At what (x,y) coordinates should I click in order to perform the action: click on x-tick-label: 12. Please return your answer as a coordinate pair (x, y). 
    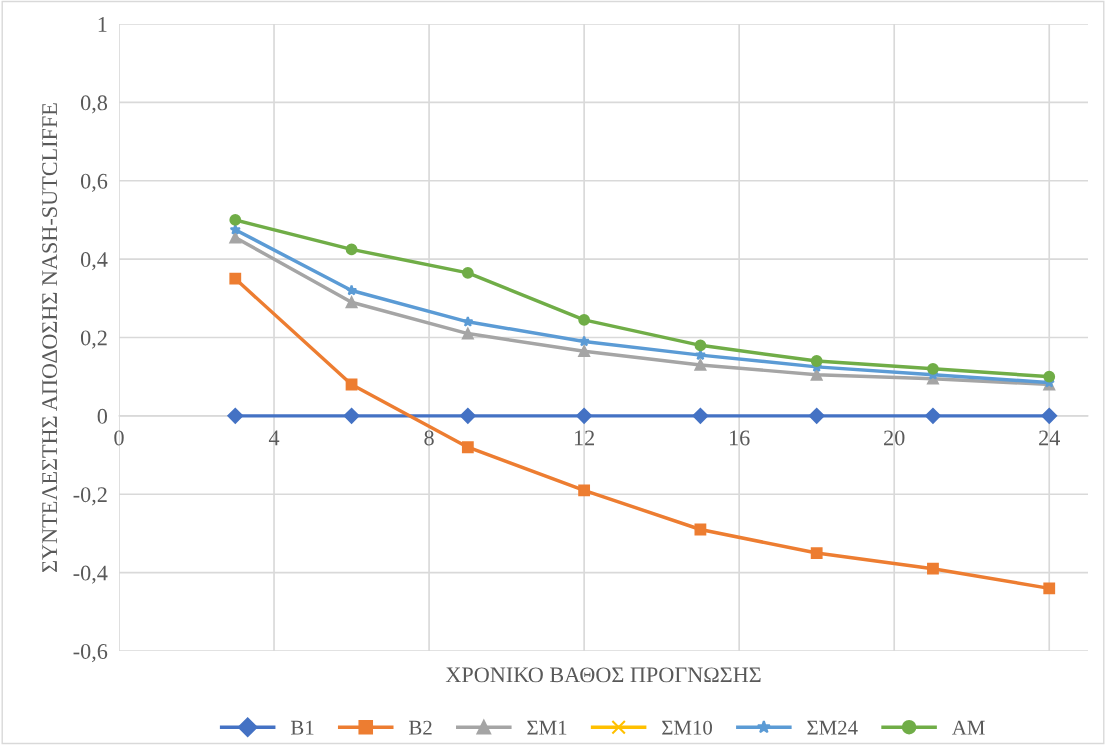
    Looking at the image, I should click on (584, 438).